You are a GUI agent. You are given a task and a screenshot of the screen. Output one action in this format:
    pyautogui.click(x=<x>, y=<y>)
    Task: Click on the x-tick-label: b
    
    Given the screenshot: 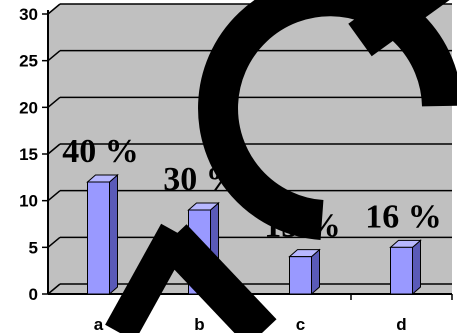 What is the action you would take?
    pyautogui.click(x=199, y=324)
    